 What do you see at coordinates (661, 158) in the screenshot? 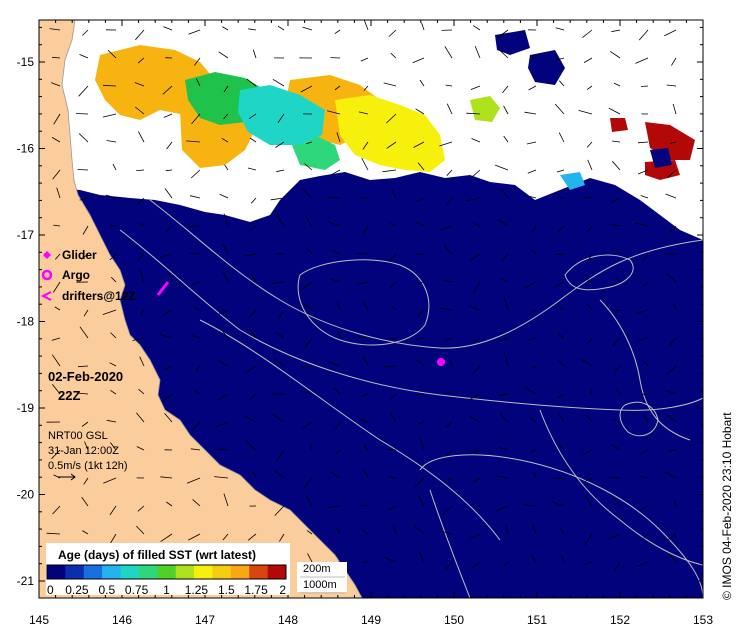
I see `age-patch-navy-right` at bounding box center [661, 158].